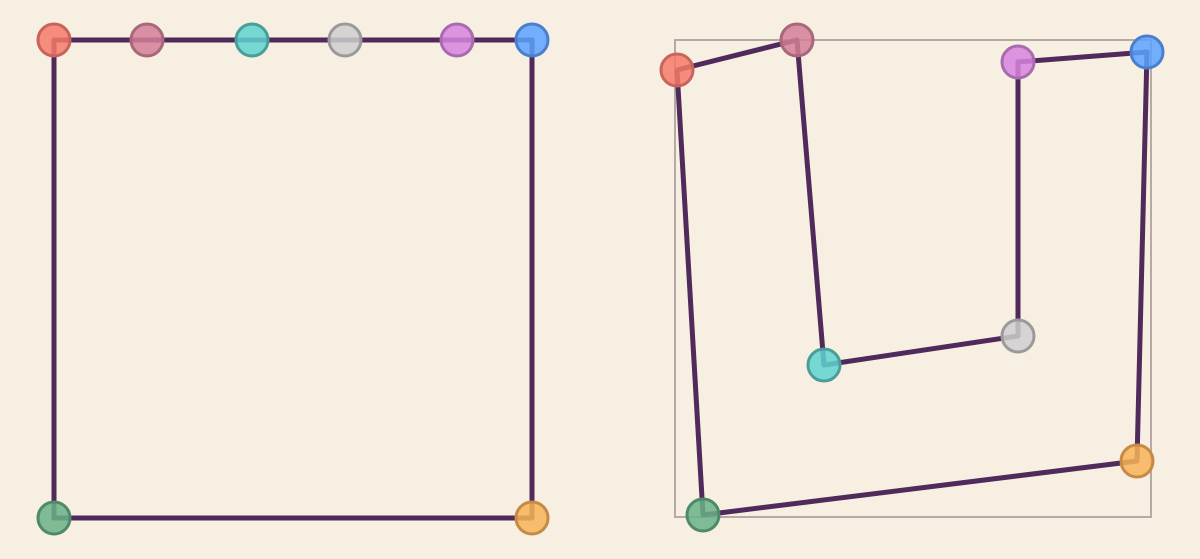  I want to click on right-node-blue, so click(1147, 52).